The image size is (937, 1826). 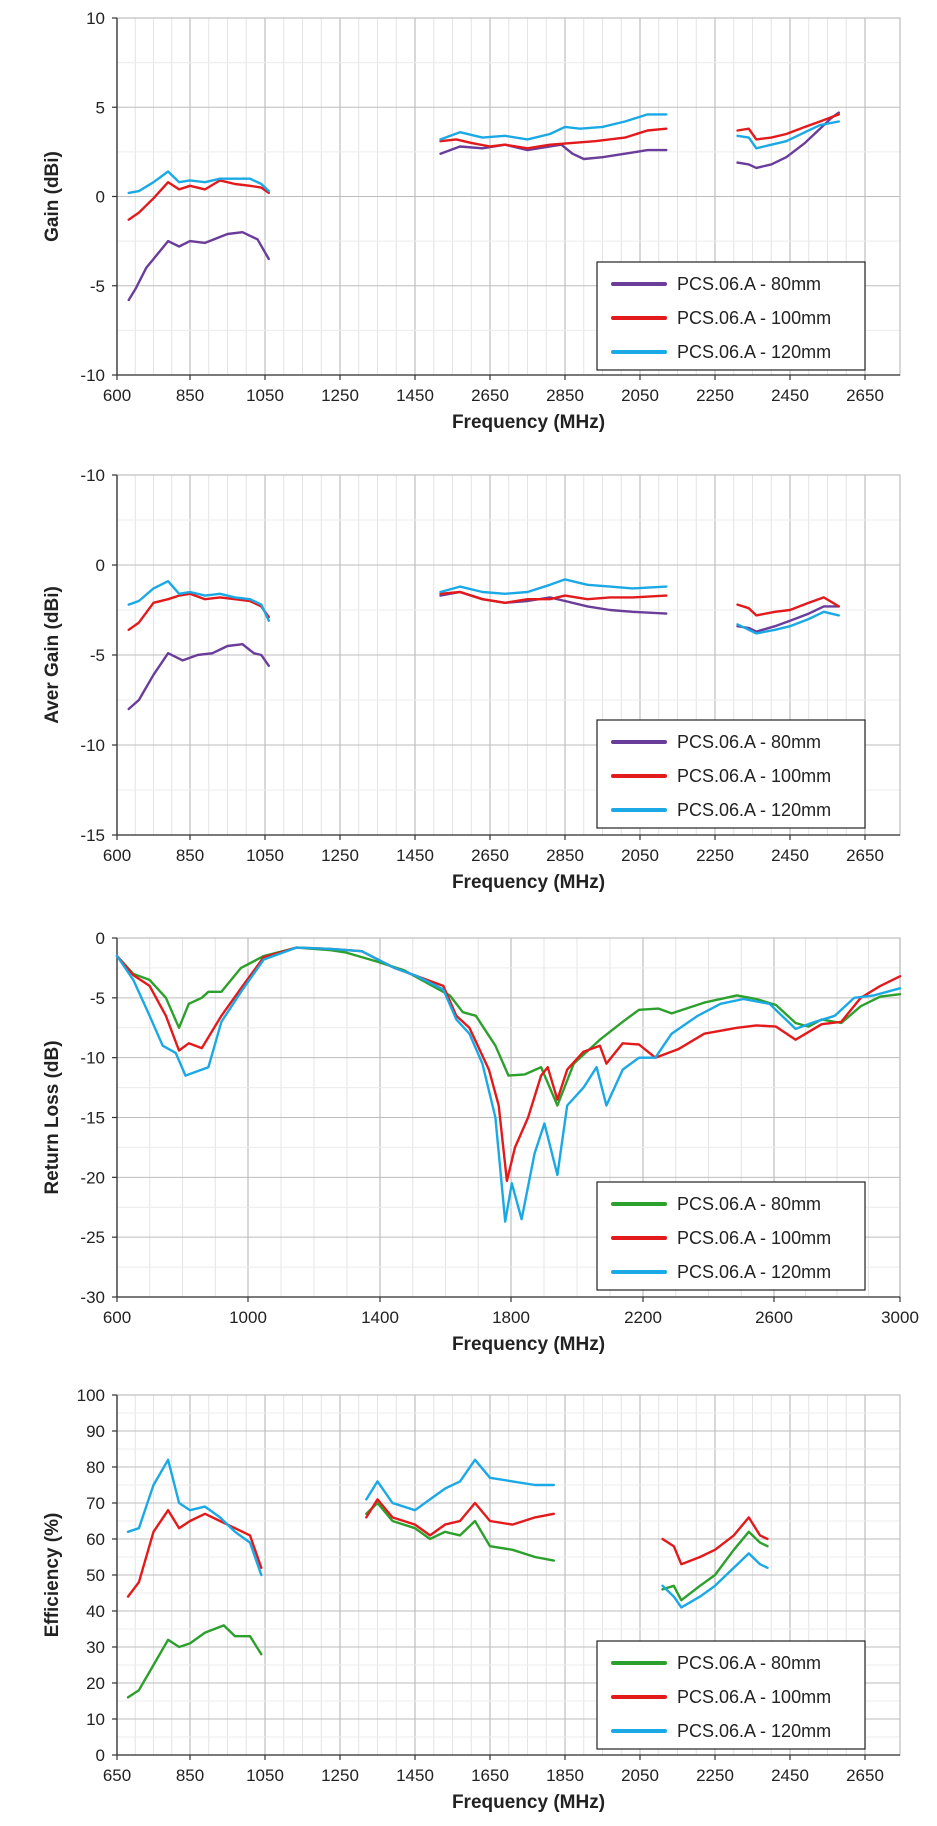 What do you see at coordinates (511, 1317) in the screenshot?
I see `x-tick-label: 1800` at bounding box center [511, 1317].